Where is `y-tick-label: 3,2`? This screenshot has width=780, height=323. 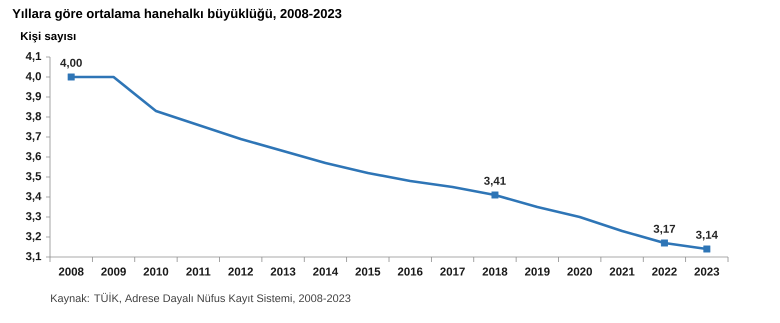 y-tick-label: 3,2 is located at coordinates (34, 237).